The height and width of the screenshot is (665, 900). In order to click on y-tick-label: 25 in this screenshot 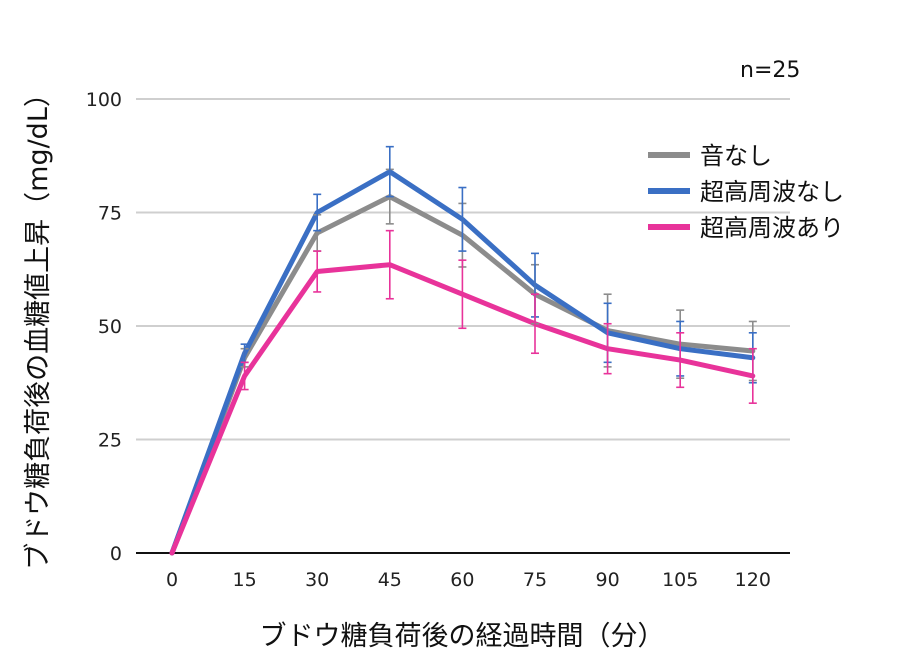, I will do `click(110, 441)`.